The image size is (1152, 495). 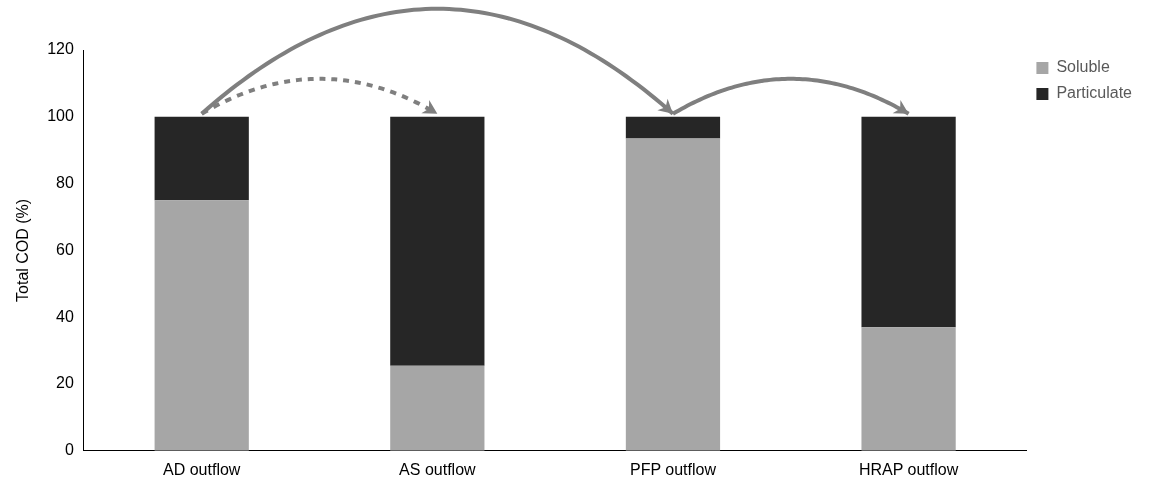 What do you see at coordinates (1094, 93) in the screenshot?
I see `legend-label: Particulate` at bounding box center [1094, 93].